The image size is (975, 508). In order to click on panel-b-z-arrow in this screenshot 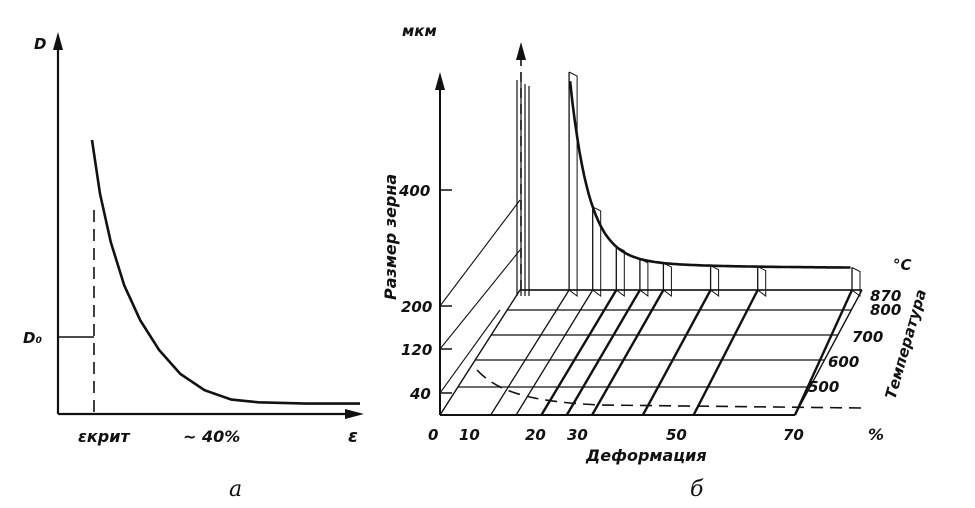, I will do `click(440, 81)`.